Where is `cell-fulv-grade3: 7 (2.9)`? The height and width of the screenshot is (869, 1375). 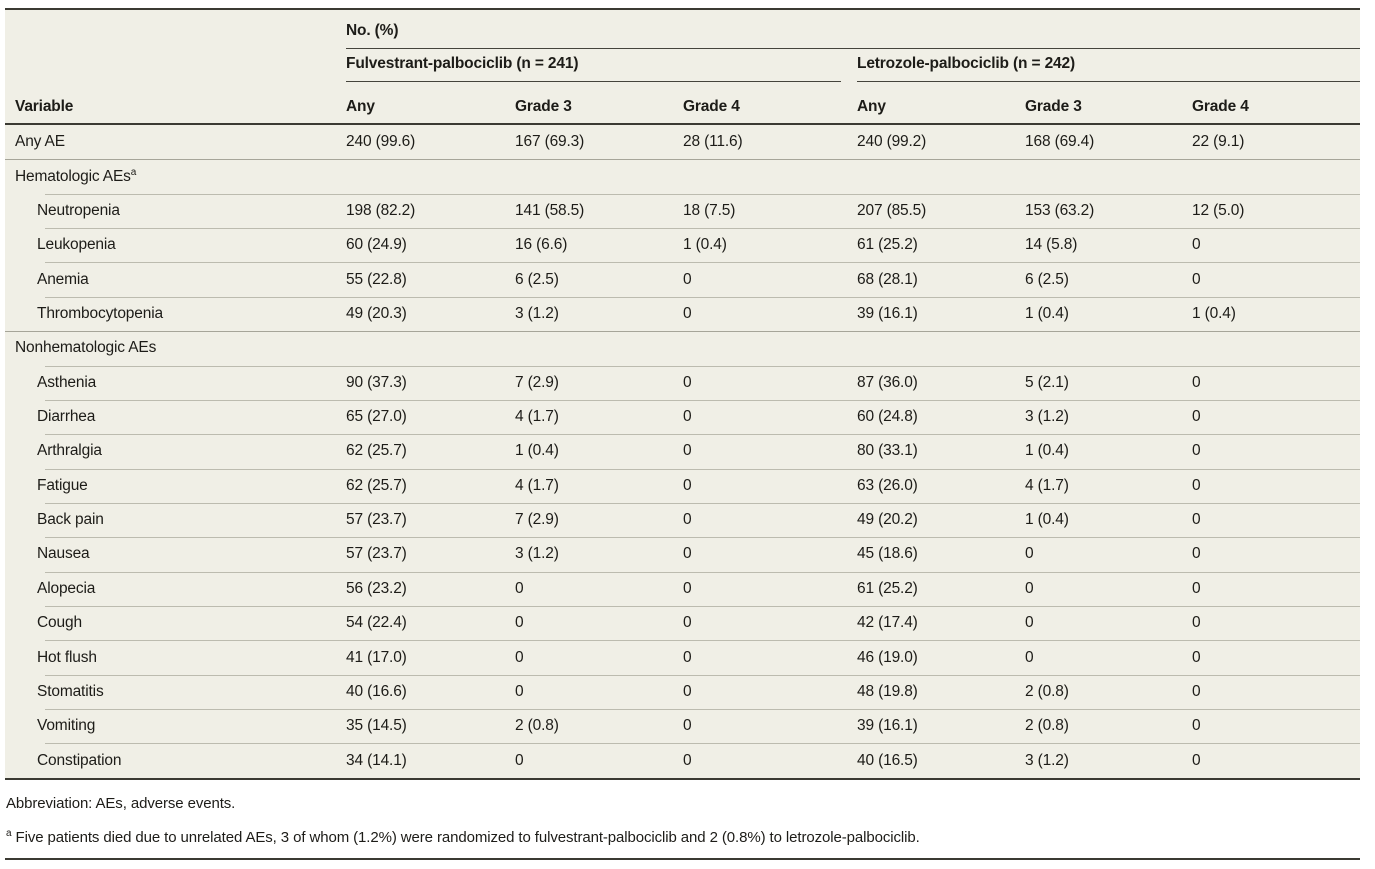 cell-fulv-grade3: 7 (2.9) is located at coordinates (537, 520).